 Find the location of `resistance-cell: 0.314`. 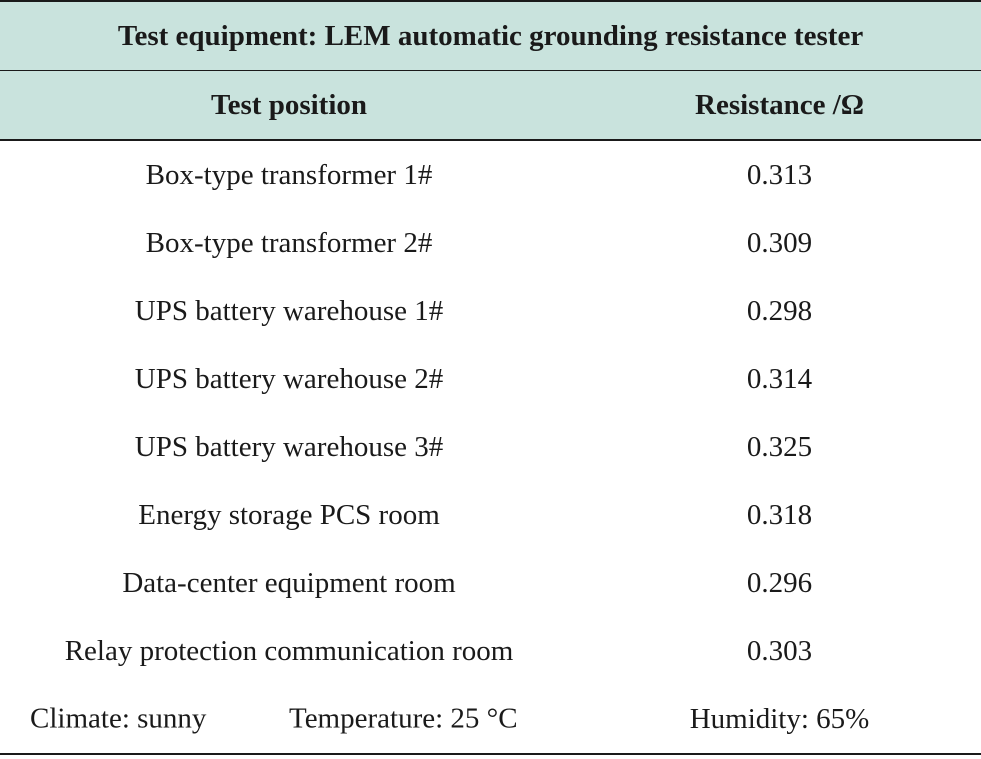

resistance-cell: 0.314 is located at coordinates (779, 378).